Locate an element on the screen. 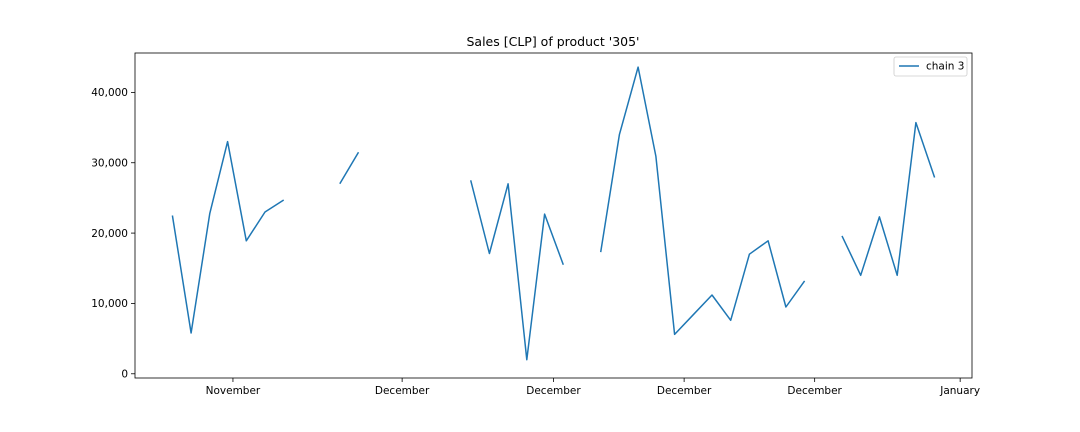 This screenshot has width=1080, height=432. y-tick-label: 0 is located at coordinates (124, 375).